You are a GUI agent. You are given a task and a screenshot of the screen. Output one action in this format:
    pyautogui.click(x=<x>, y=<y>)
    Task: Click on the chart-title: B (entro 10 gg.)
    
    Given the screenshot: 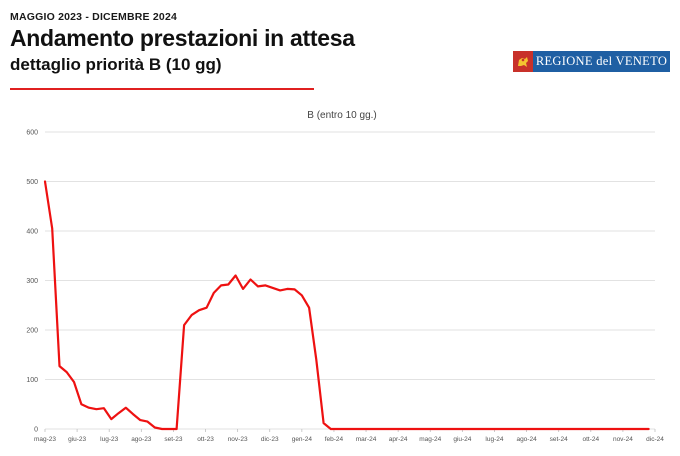 What is the action you would take?
    pyautogui.click(x=341, y=115)
    